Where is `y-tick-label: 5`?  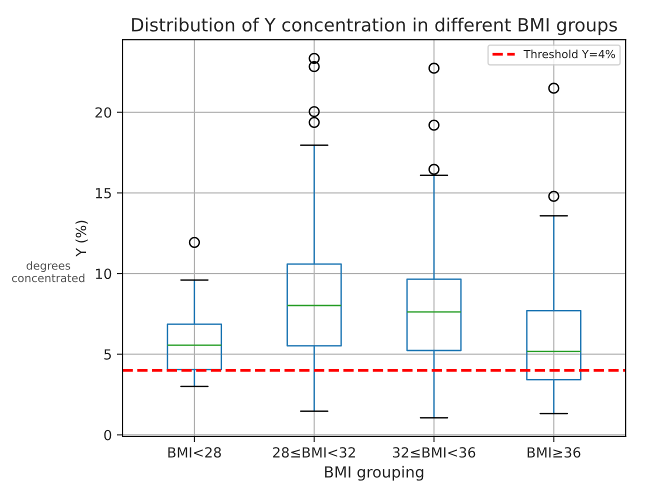 y-tick-label: 5 is located at coordinates (107, 354).